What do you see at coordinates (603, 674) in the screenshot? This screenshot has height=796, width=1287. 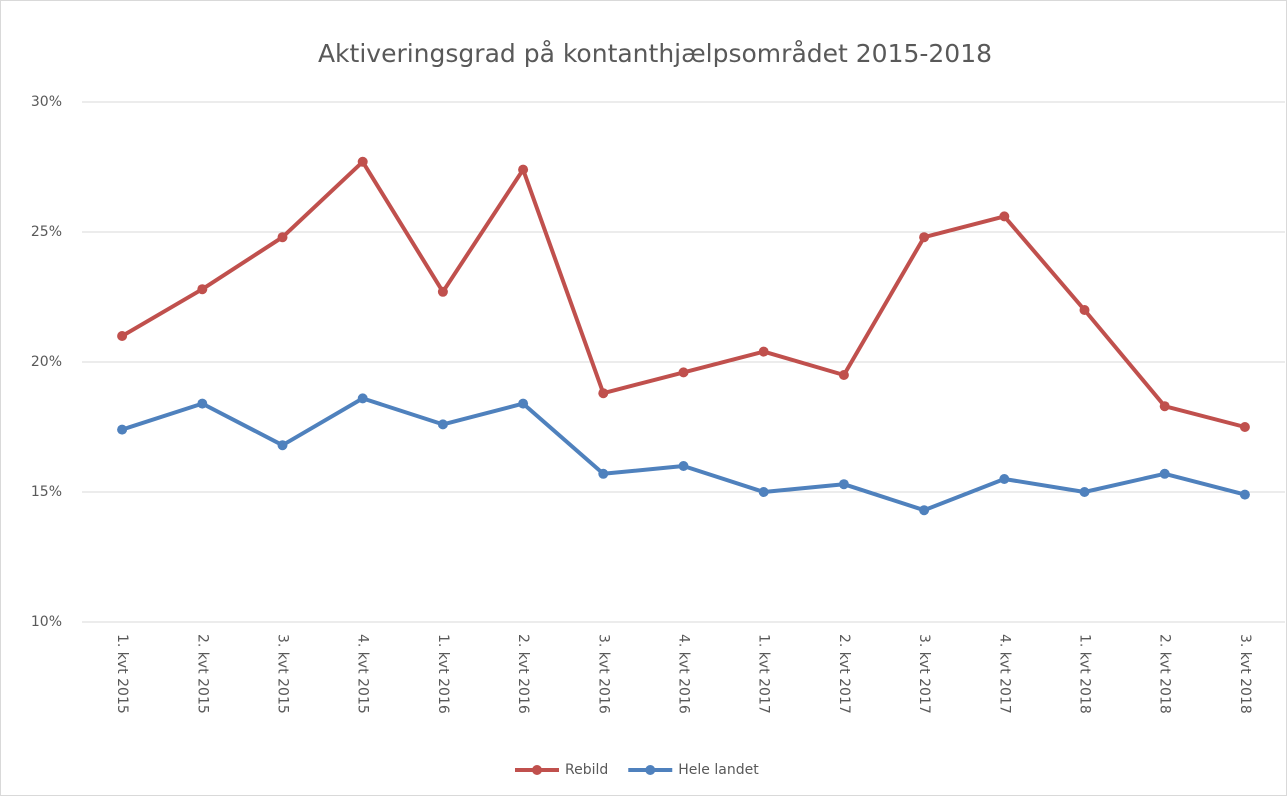 I see `x-tick-label: 3. kvt 2016` at bounding box center [603, 674].